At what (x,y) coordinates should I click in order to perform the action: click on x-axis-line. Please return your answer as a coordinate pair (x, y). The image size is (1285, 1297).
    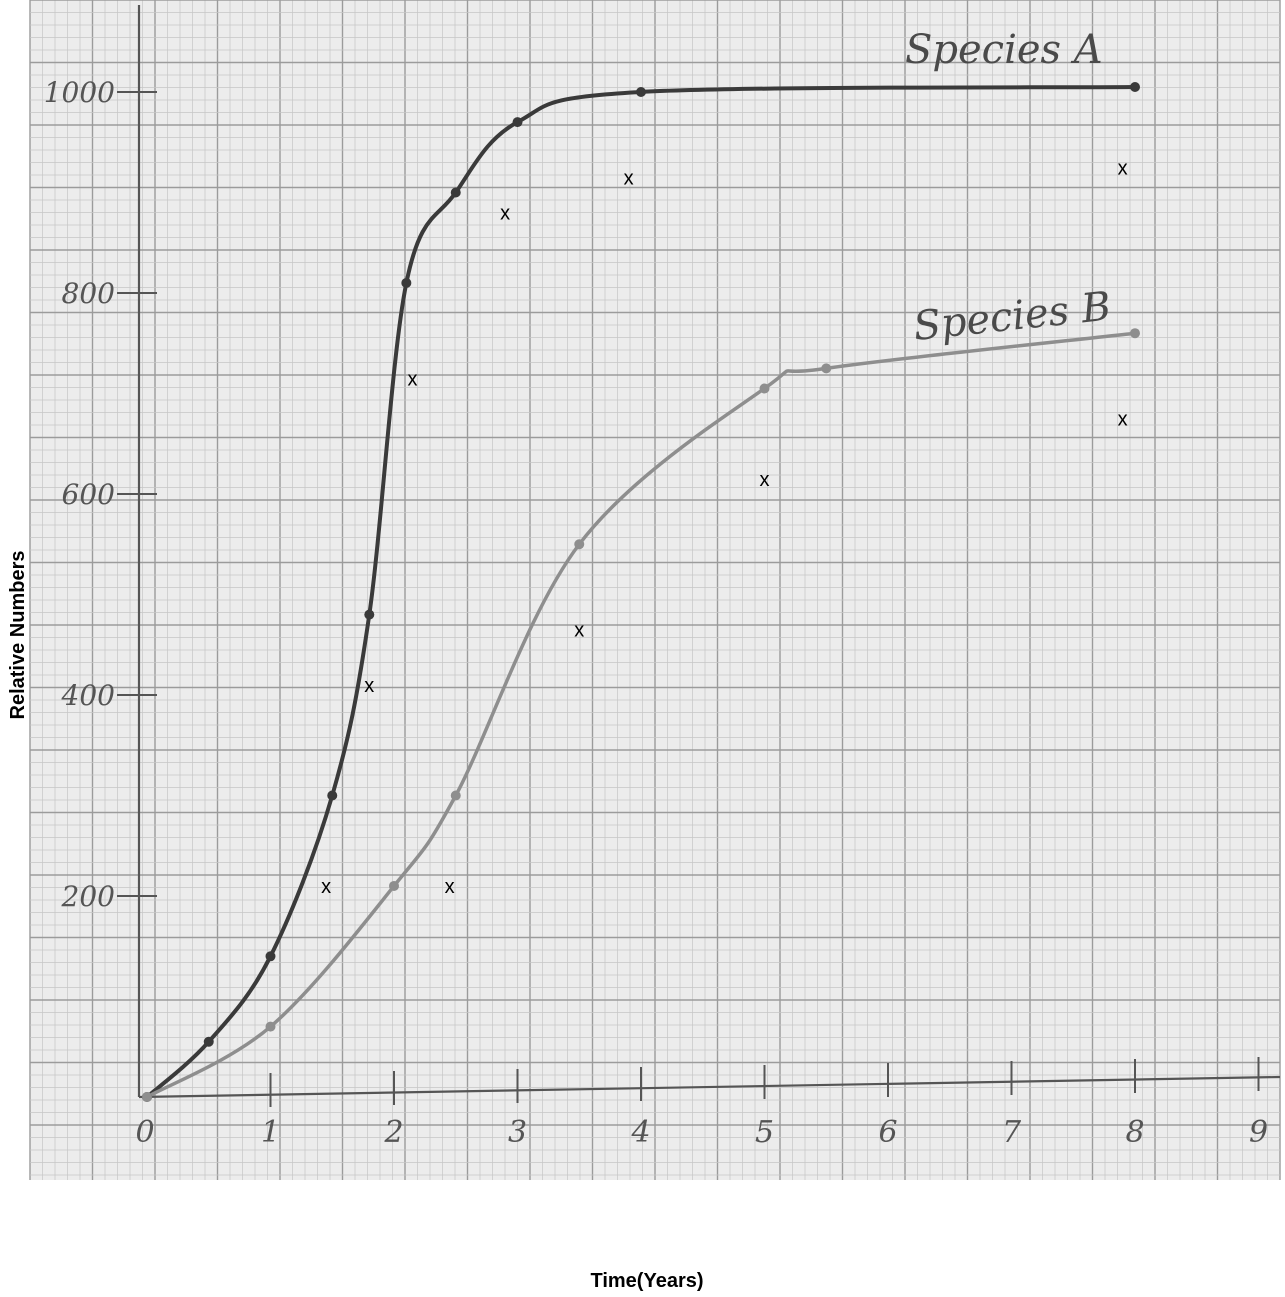
    Looking at the image, I should click on (709, 1087).